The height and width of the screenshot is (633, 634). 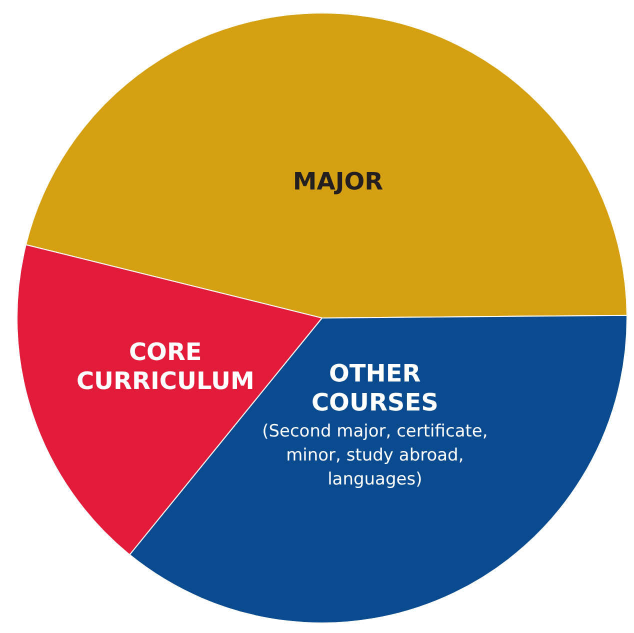 What do you see at coordinates (165, 366) in the screenshot?
I see `slice-label: CORE CURRICULUM` at bounding box center [165, 366].